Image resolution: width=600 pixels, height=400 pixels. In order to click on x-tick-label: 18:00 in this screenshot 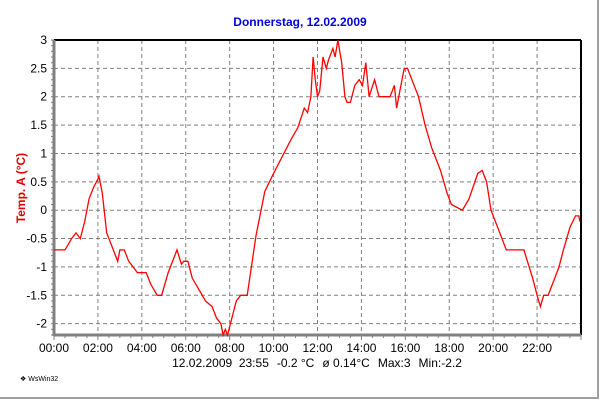, I will do `click(449, 348)`.